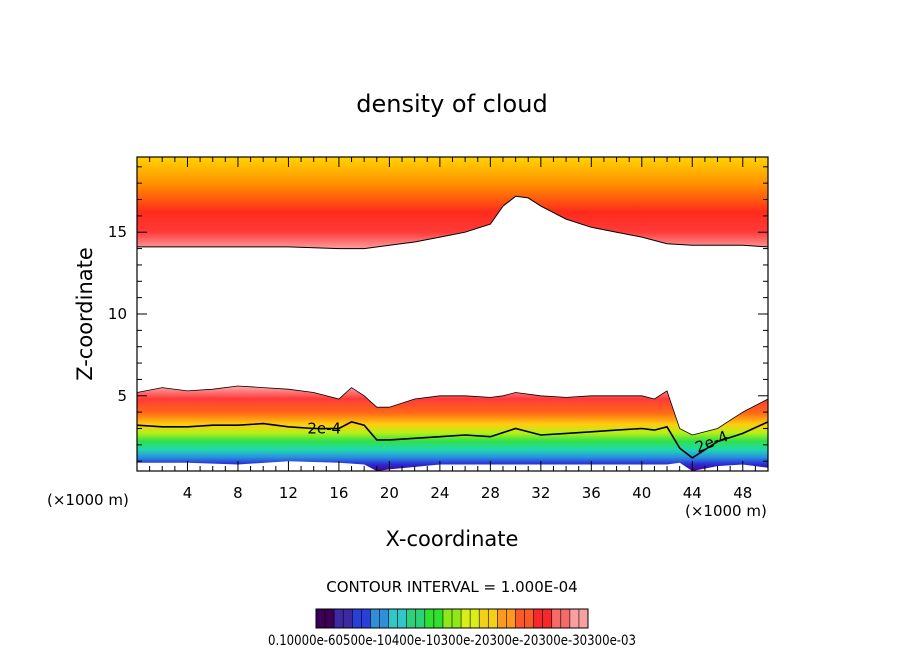  What do you see at coordinates (85, 314) in the screenshot?
I see `y-axis-label: Z-coordinate` at bounding box center [85, 314].